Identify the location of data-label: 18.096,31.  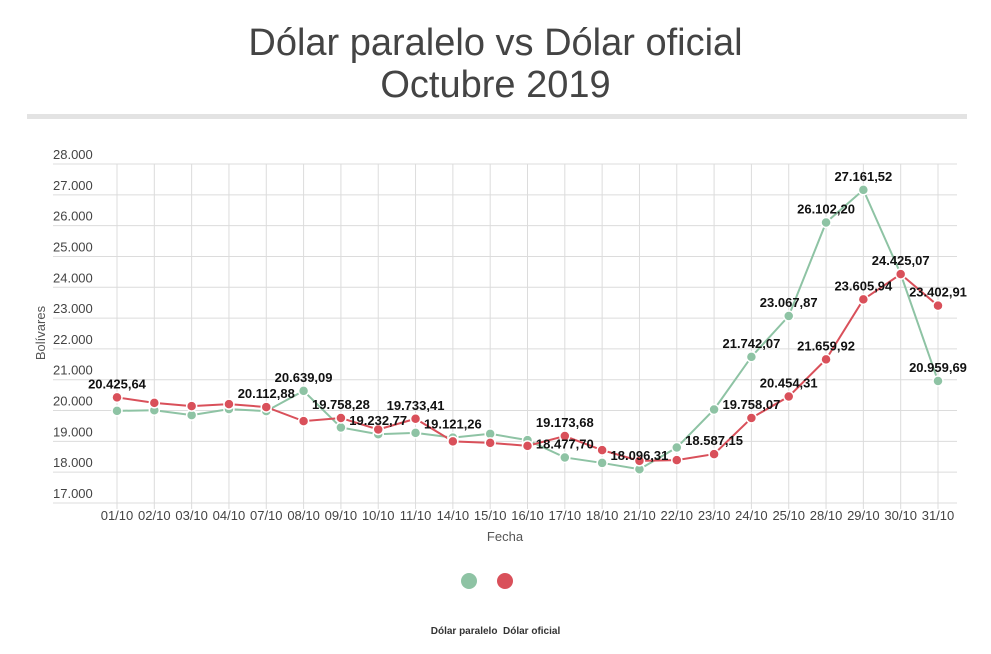
(640, 455).